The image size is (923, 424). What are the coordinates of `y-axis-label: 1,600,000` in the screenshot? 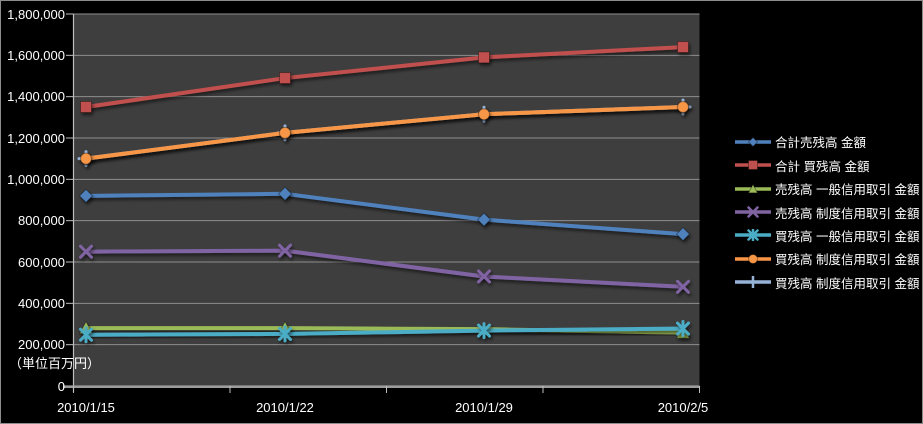 It's located at (36, 55).